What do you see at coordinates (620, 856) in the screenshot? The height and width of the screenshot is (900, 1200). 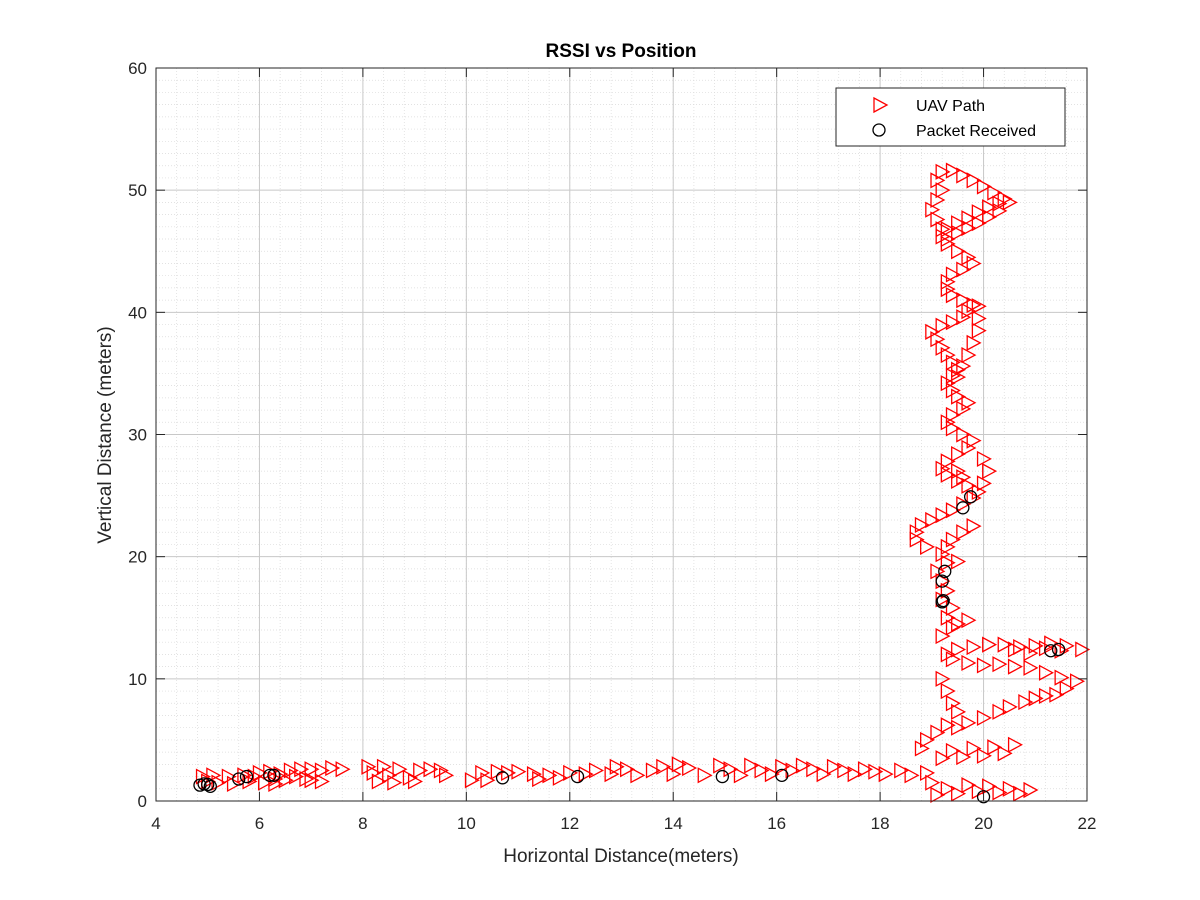 I see `x-axis-label: Horizontal Distance(meters)` at bounding box center [620, 856].